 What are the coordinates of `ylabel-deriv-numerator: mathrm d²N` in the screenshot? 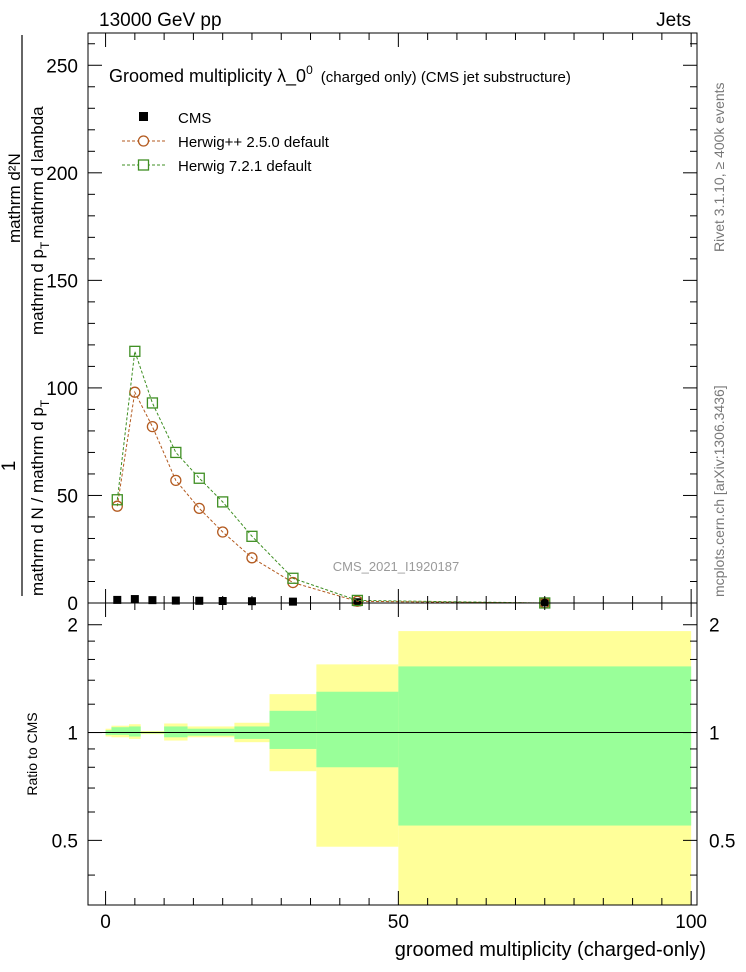 It's located at (14, 198).